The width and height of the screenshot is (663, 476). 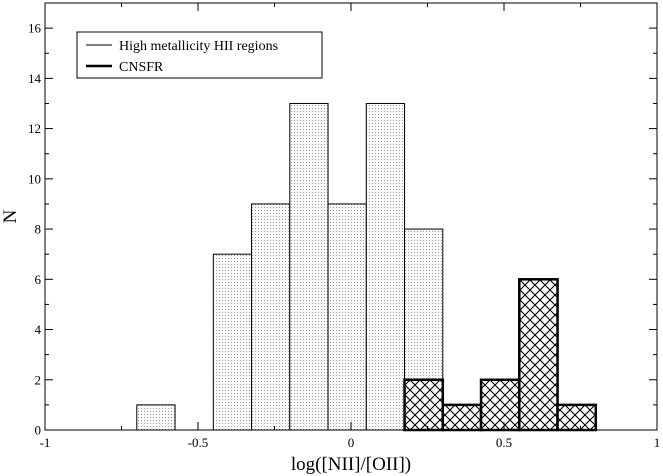 I want to click on legend-label-cnsfr: CNSFR, so click(x=141, y=67).